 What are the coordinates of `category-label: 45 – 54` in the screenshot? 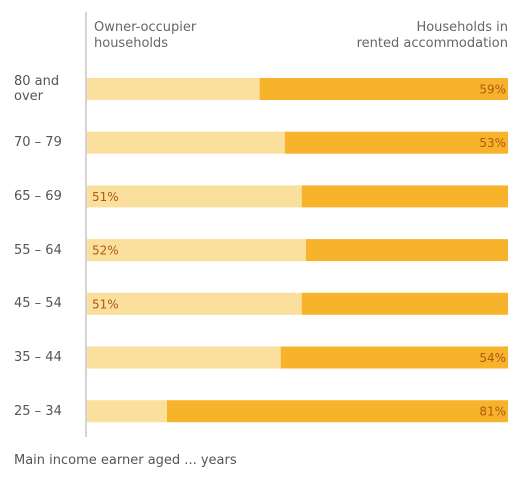 It's located at (38, 304).